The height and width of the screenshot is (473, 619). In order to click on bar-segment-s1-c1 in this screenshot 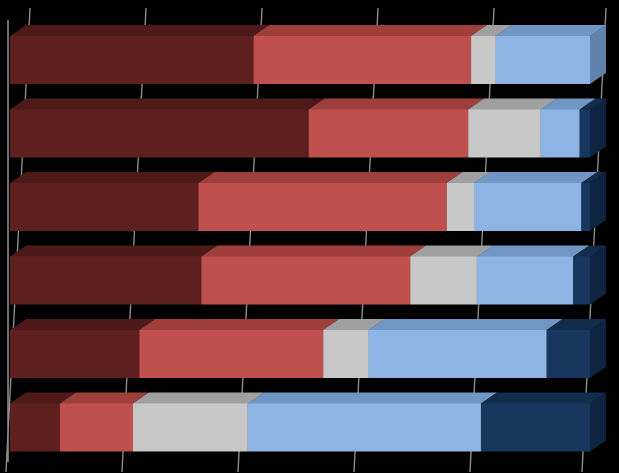, I will do `click(388, 133)`.